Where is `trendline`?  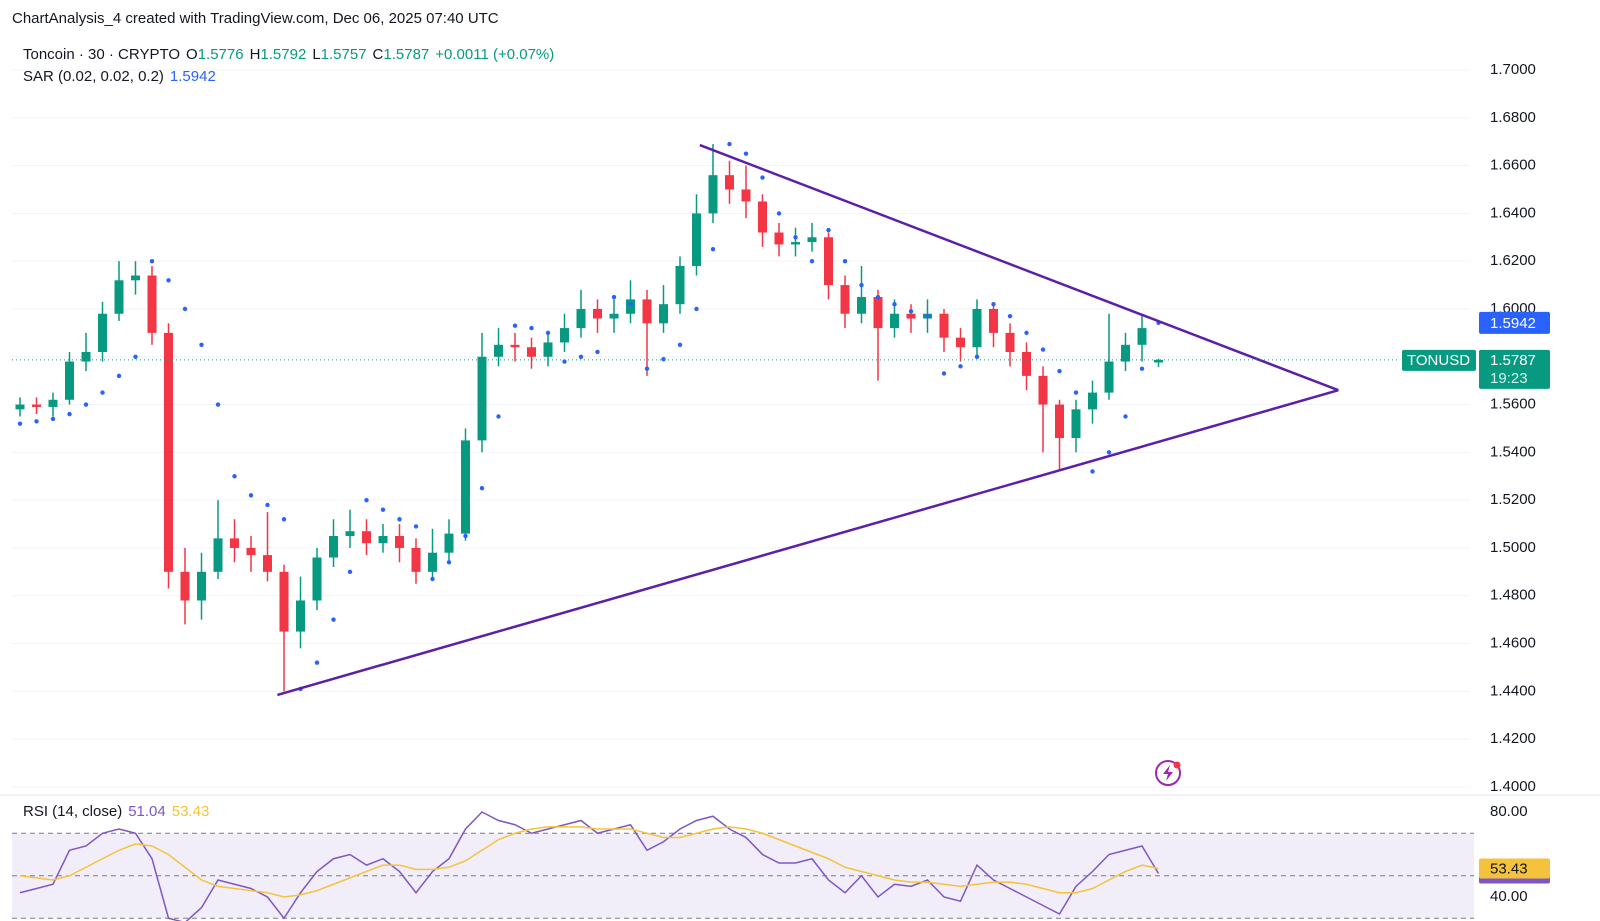
trendline is located at coordinates (1019, 267).